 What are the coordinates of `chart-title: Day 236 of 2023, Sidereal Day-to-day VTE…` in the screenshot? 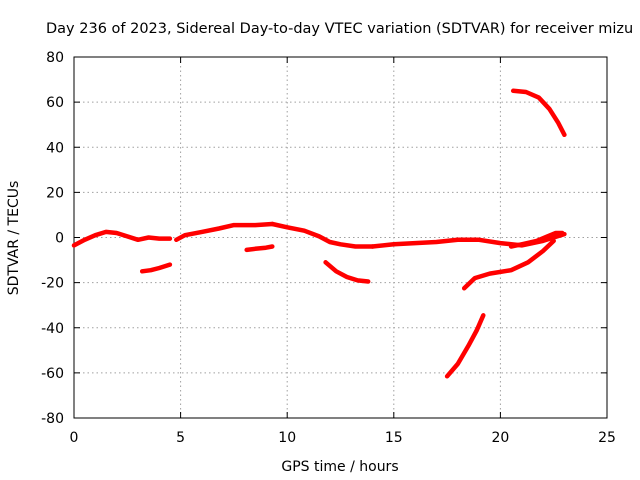 It's located at (339, 29).